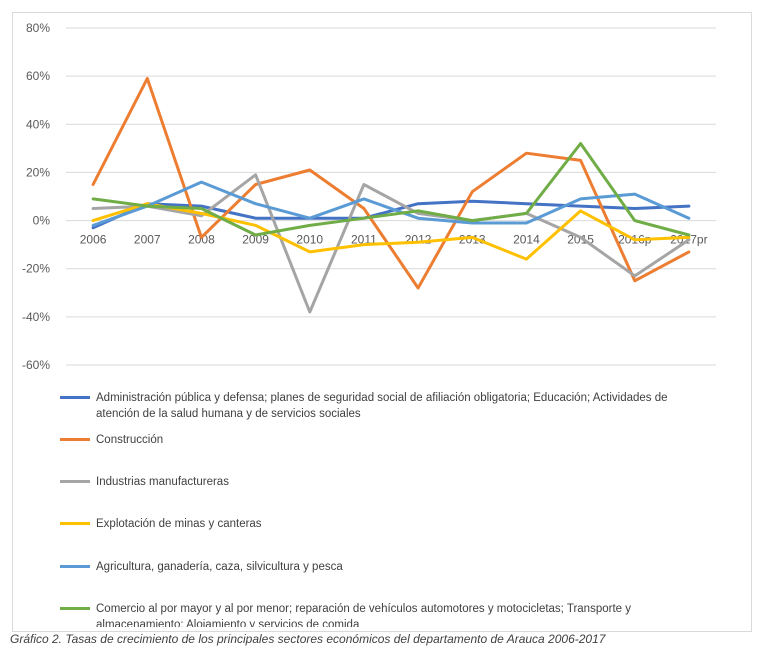 The height and width of the screenshot is (652, 763). I want to click on x-tick-label: 2007, so click(147, 240).